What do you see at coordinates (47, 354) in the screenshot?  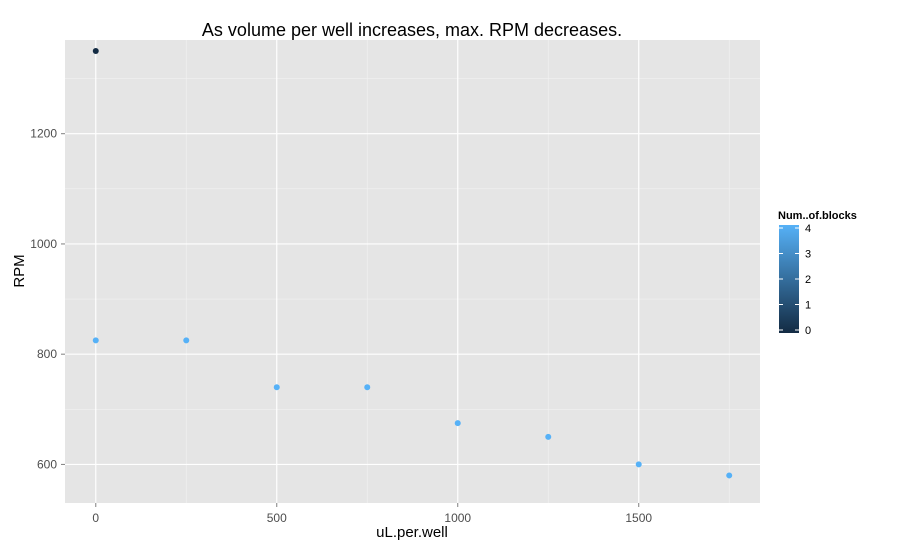 I see `y-tick-label: 800` at bounding box center [47, 354].